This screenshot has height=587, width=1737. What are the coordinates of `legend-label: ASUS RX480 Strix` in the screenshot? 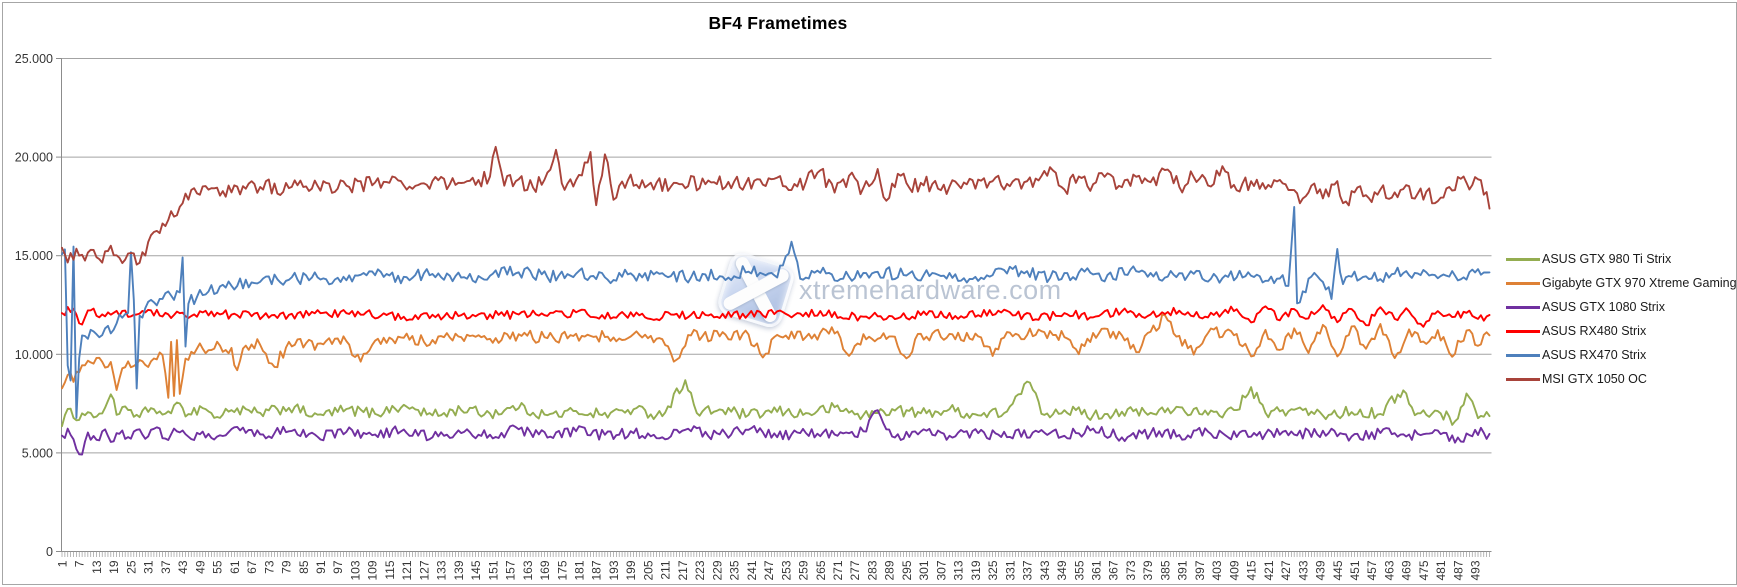 It's located at (1594, 331).